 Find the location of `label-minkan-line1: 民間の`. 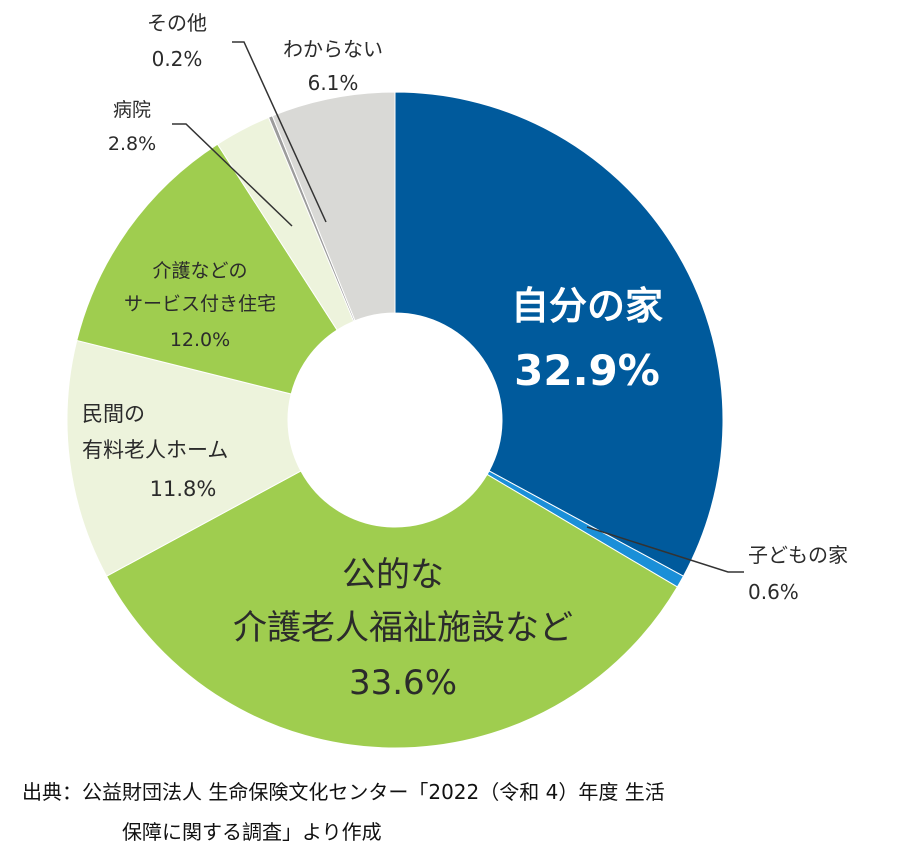

label-minkan-line1: 民間の is located at coordinates (113, 414).